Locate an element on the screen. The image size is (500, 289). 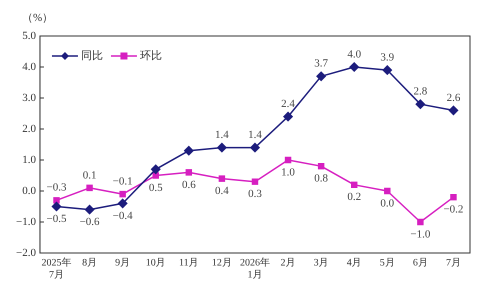
data-label: 2.8 is located at coordinates (421, 92).